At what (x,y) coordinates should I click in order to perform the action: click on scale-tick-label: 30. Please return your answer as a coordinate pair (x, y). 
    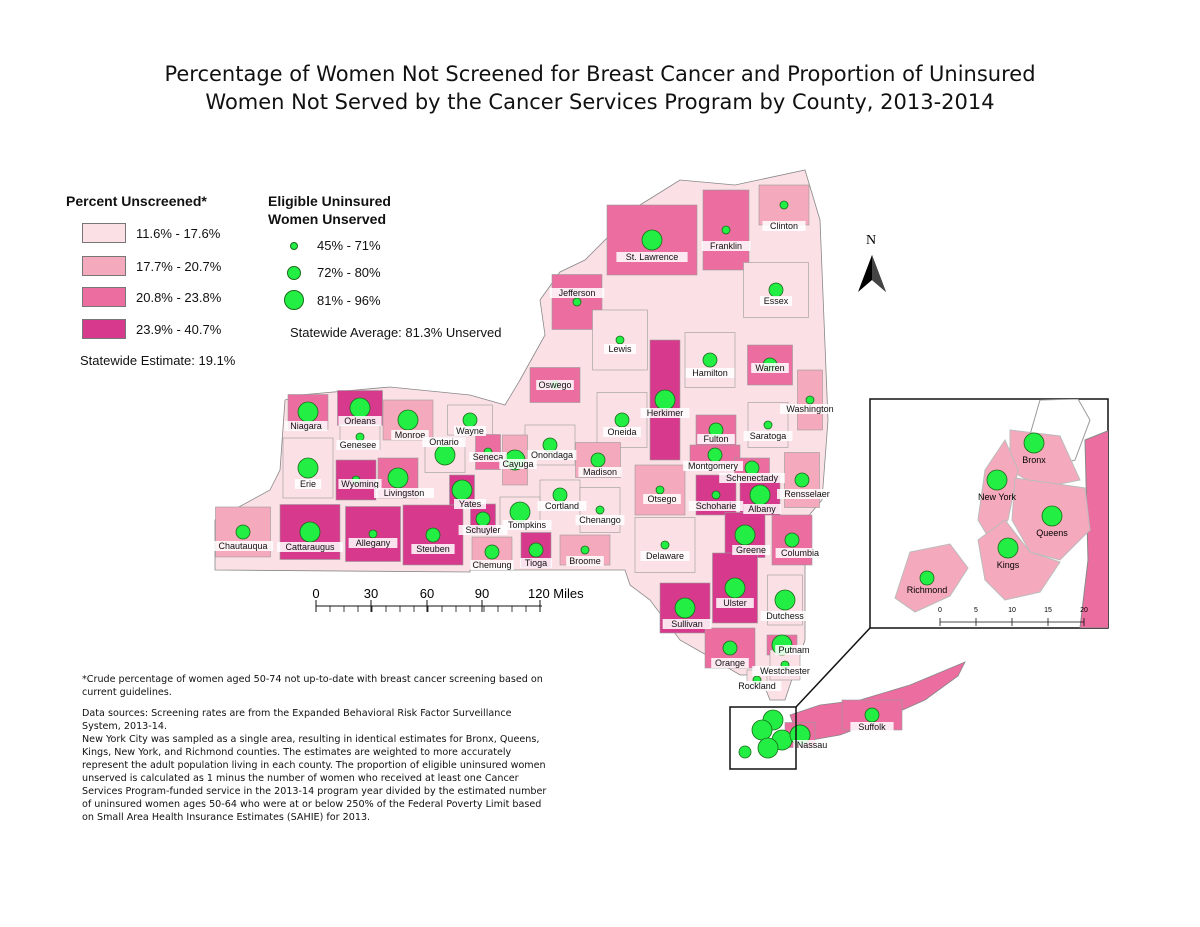
    Looking at the image, I should click on (371, 593).